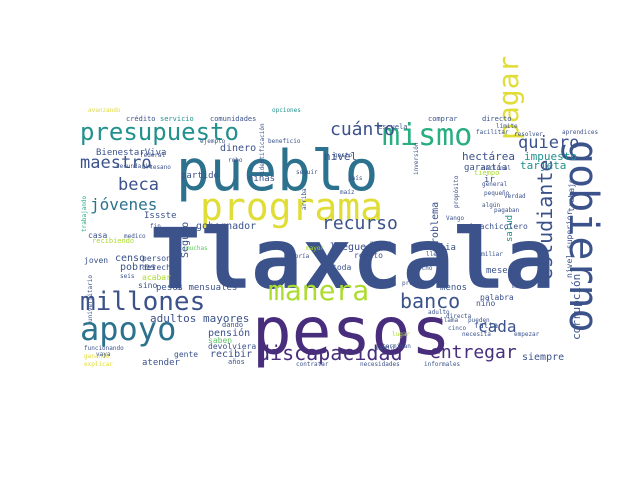 The width and height of the screenshot is (640, 480). I want to click on cloud-word: resolver, so click(528, 134).